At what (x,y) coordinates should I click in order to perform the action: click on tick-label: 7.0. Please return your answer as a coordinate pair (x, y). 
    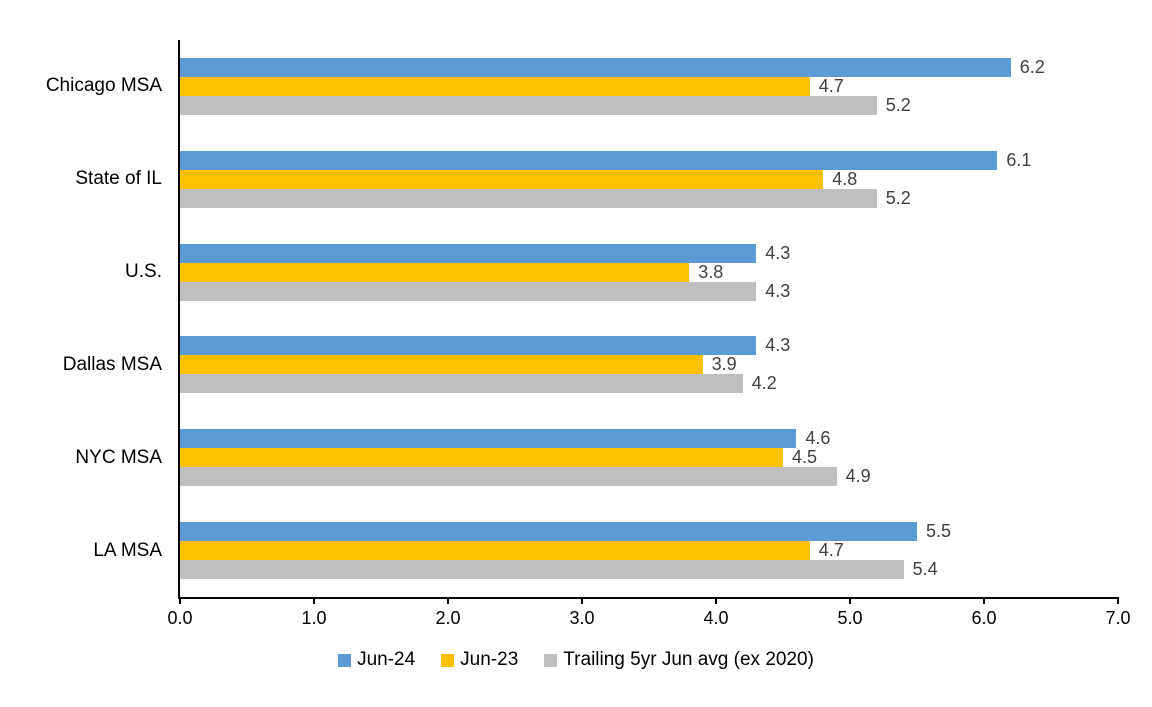
    Looking at the image, I should click on (1118, 618).